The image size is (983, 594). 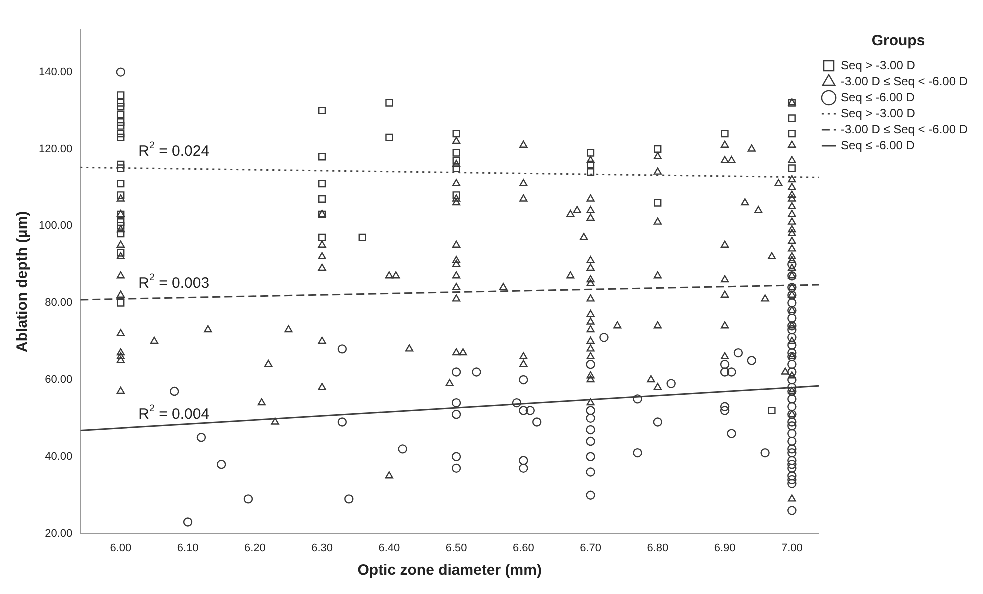 What do you see at coordinates (23, 281) in the screenshot?
I see `y-axis-title: Ablation depth (µm)` at bounding box center [23, 281].